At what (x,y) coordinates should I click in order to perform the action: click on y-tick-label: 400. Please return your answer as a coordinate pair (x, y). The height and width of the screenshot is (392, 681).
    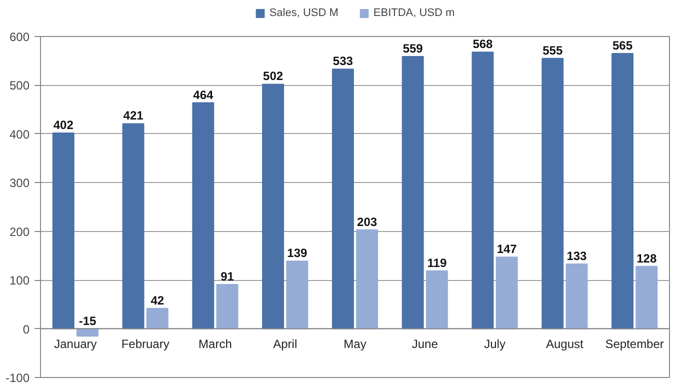
    Looking at the image, I should click on (19, 134).